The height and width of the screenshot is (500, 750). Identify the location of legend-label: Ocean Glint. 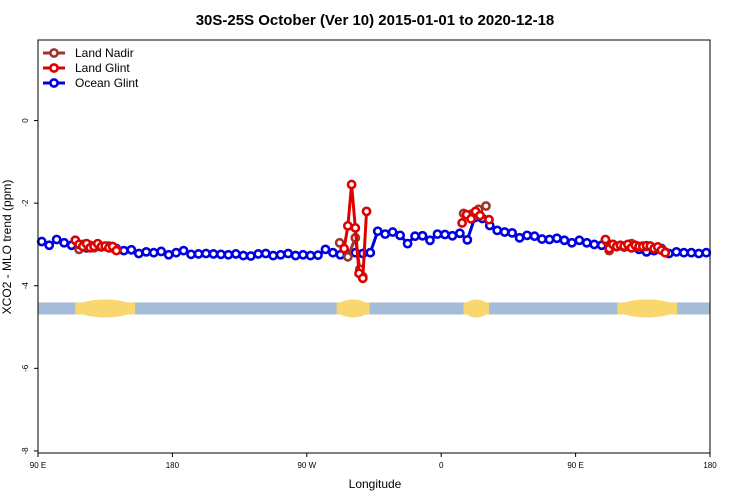
(107, 83).